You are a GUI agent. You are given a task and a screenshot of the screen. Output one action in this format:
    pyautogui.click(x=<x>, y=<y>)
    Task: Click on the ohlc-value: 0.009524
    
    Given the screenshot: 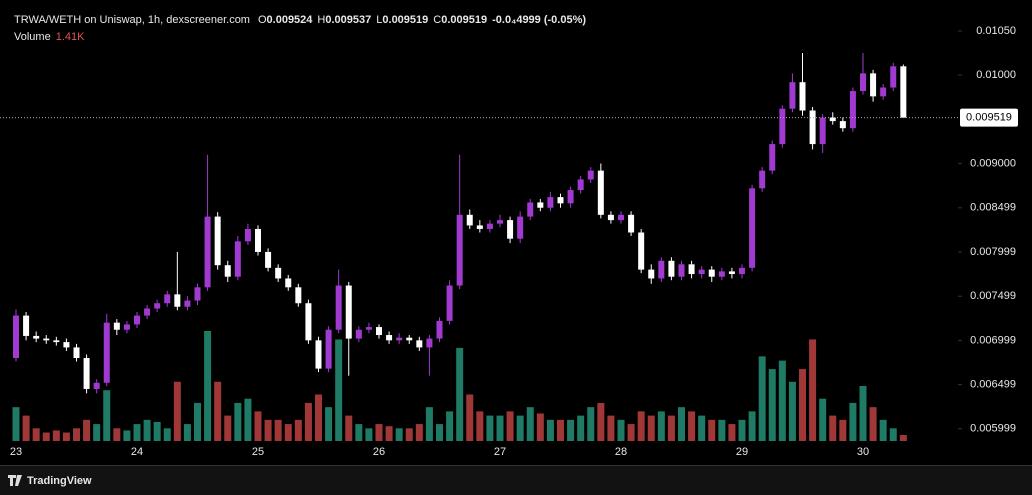 What is the action you would take?
    pyautogui.click(x=290, y=20)
    